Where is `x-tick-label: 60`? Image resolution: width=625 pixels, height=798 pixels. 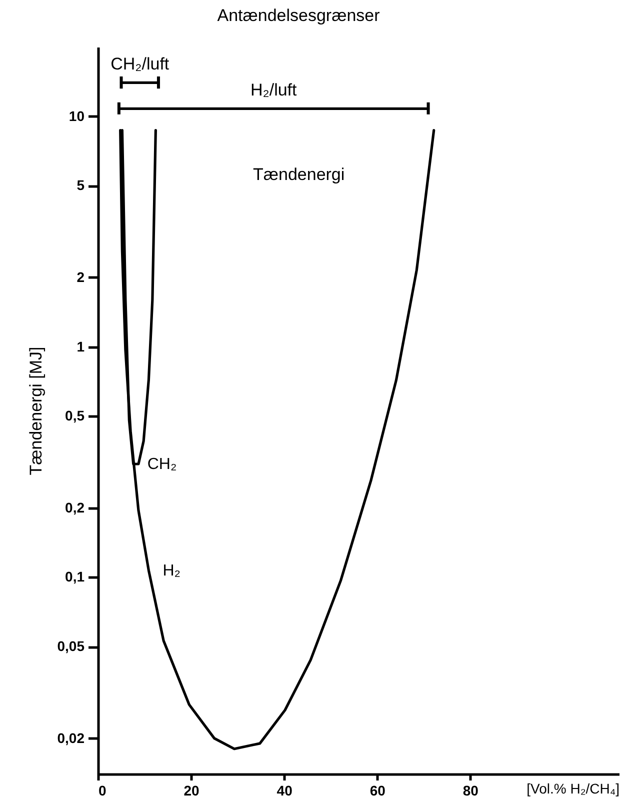
x-tick-label: 60 is located at coordinates (378, 790).